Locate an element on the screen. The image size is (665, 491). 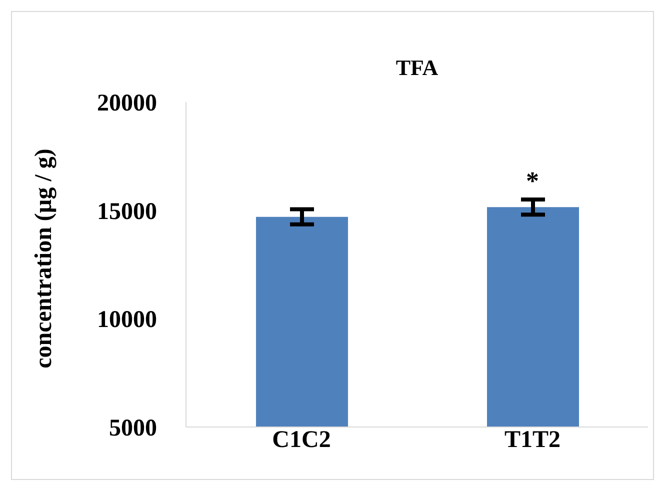
y-tick-label: 15000 is located at coordinates (127, 211).